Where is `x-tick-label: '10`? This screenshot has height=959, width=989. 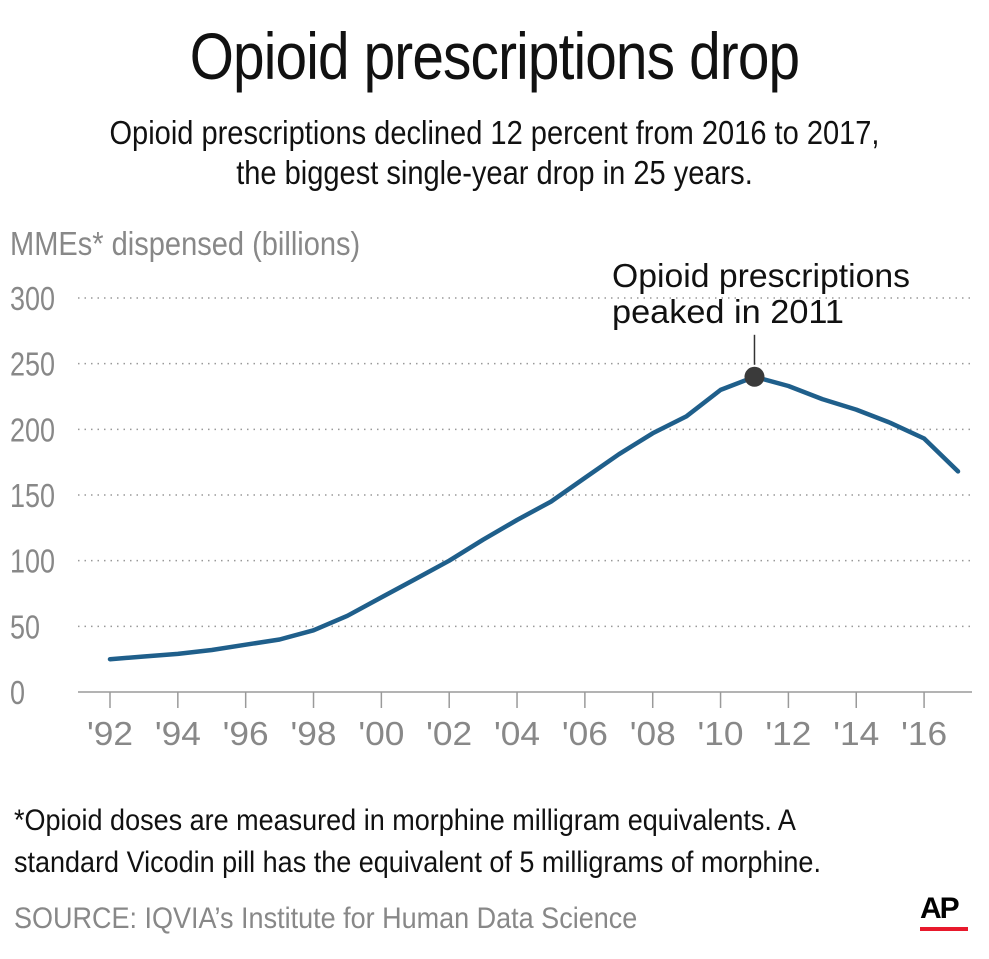
x-tick-label: '10 is located at coordinates (721, 733).